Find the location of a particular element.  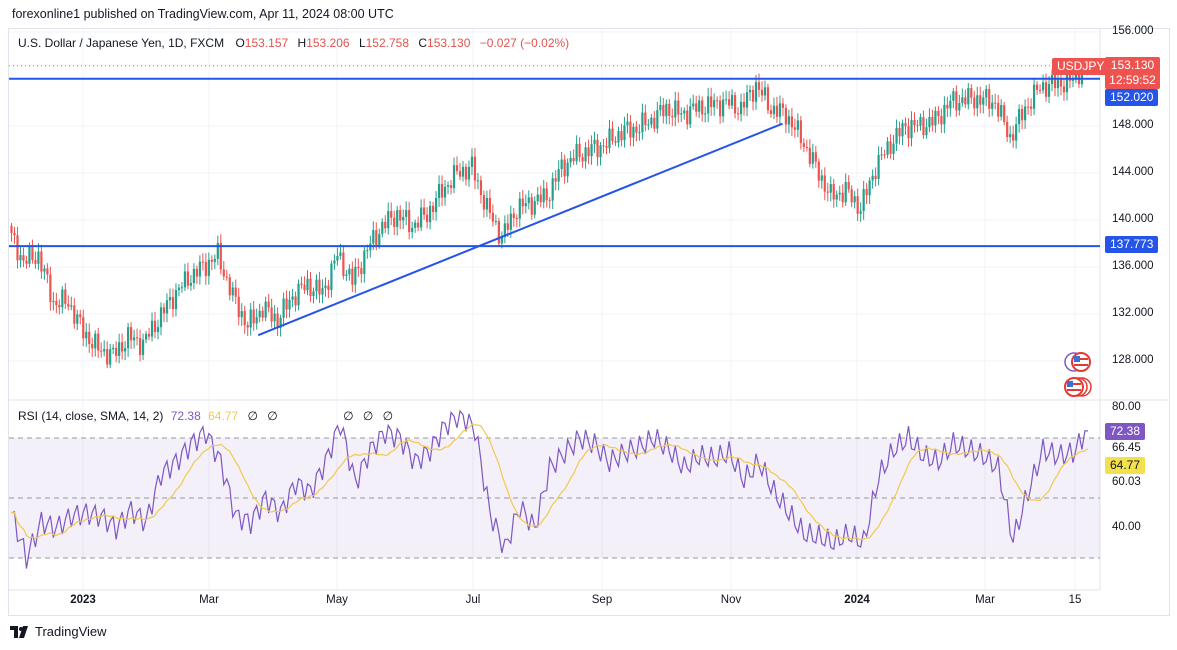

rsi-value-tag: 72.38 is located at coordinates (1125, 431).